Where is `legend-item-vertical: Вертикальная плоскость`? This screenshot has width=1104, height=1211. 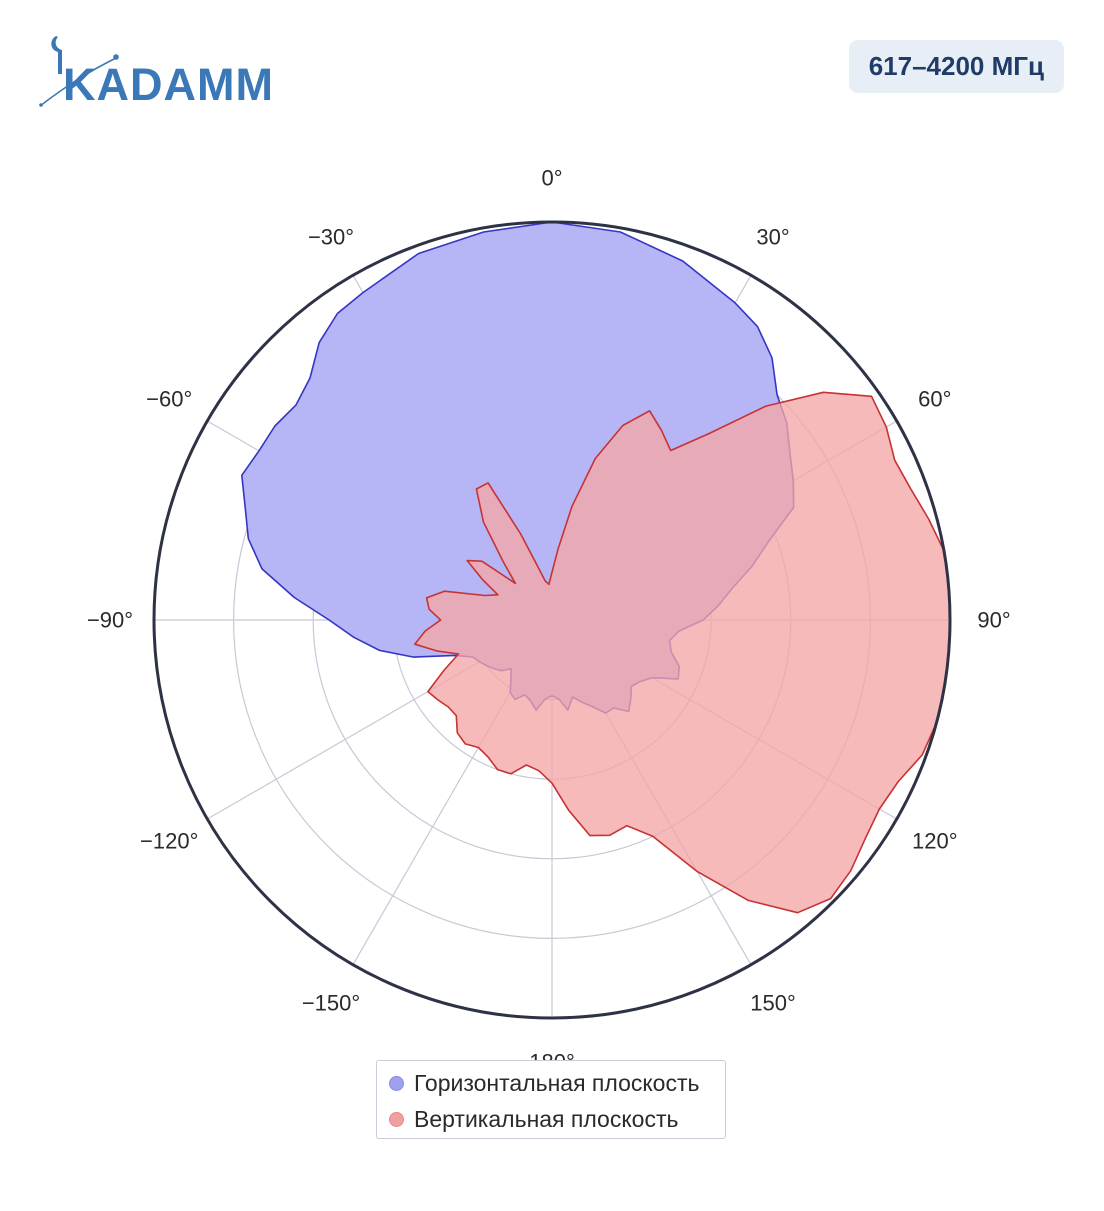
legend-item-vertical: Вертикальная плоскость is located at coordinates (533, 1119).